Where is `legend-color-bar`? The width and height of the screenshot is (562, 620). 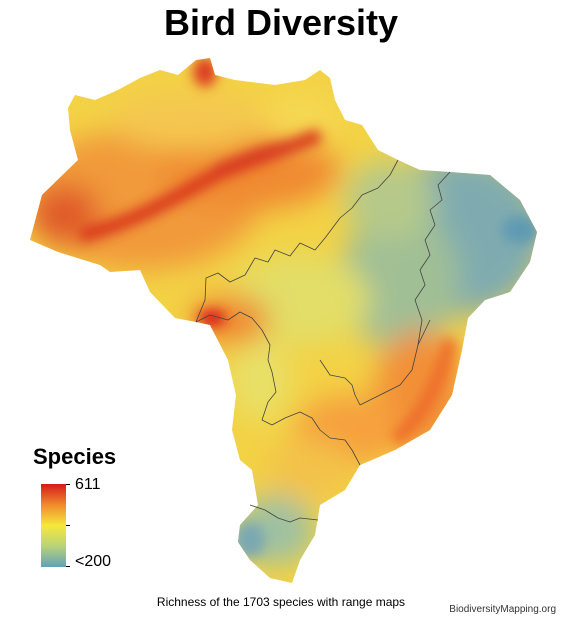 legend-color-bar is located at coordinates (53, 525).